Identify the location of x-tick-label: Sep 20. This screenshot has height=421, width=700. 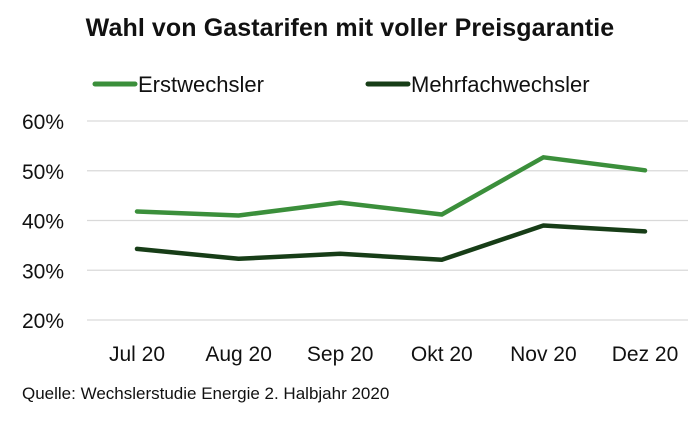
(340, 354).